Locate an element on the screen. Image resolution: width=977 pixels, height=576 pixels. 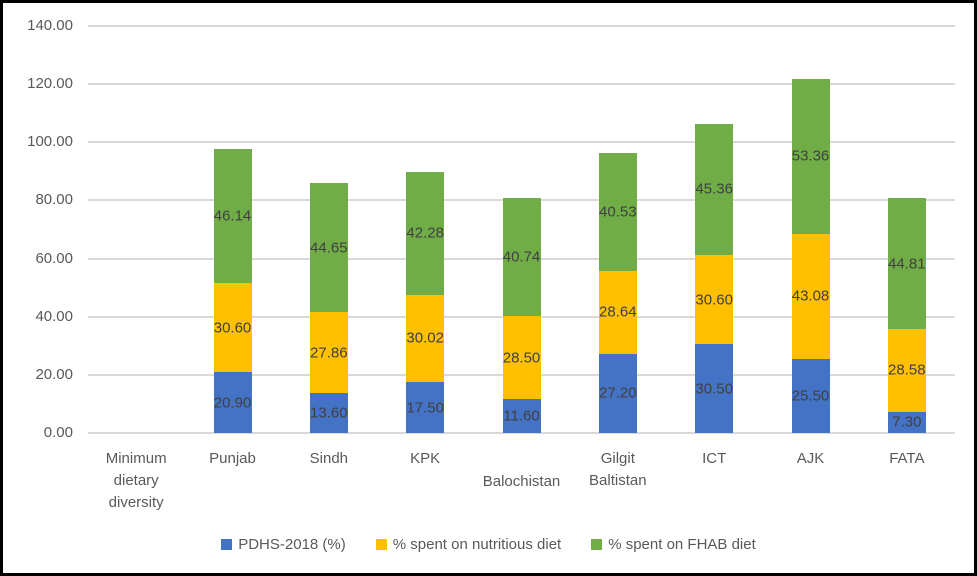
data-label: 30.50 is located at coordinates (714, 389).